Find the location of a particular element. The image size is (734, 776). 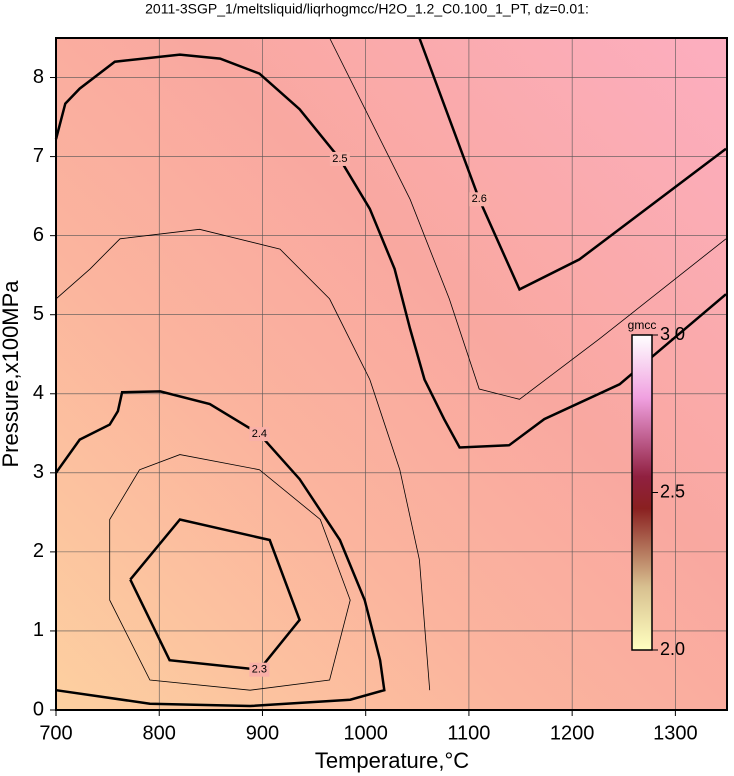

y-tick-label: 7 is located at coordinates (38, 156).